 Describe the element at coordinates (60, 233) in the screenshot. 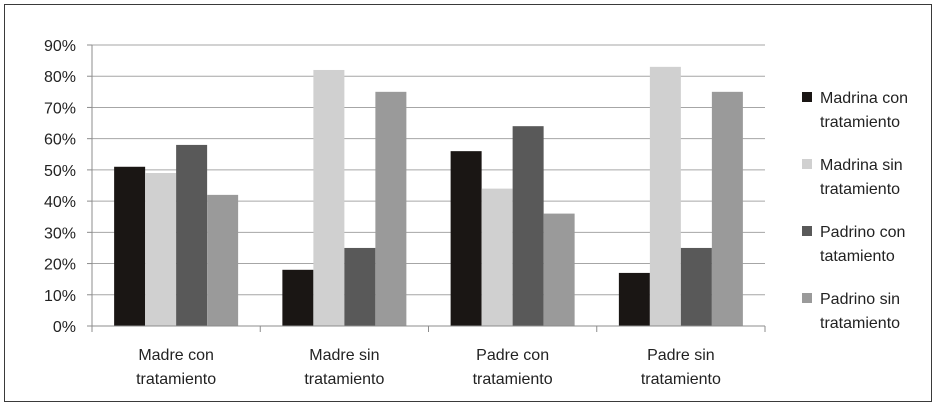

I see `y-tick-label: 30%` at that location.